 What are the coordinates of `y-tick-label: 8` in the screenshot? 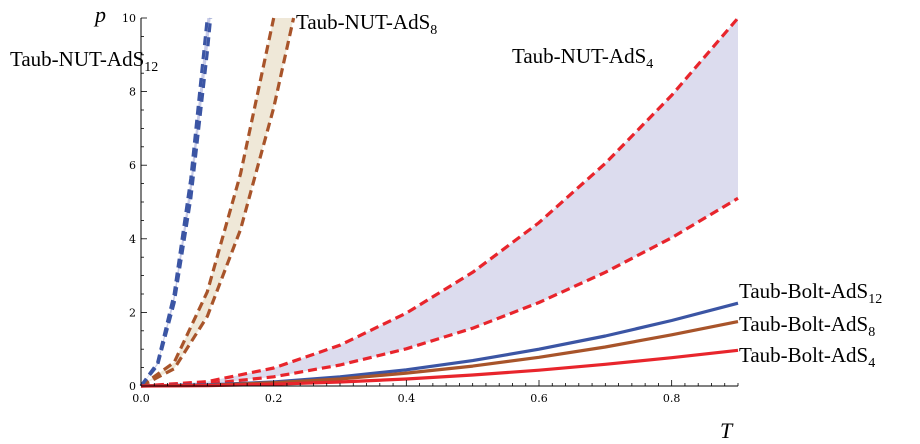 It's located at (132, 92).